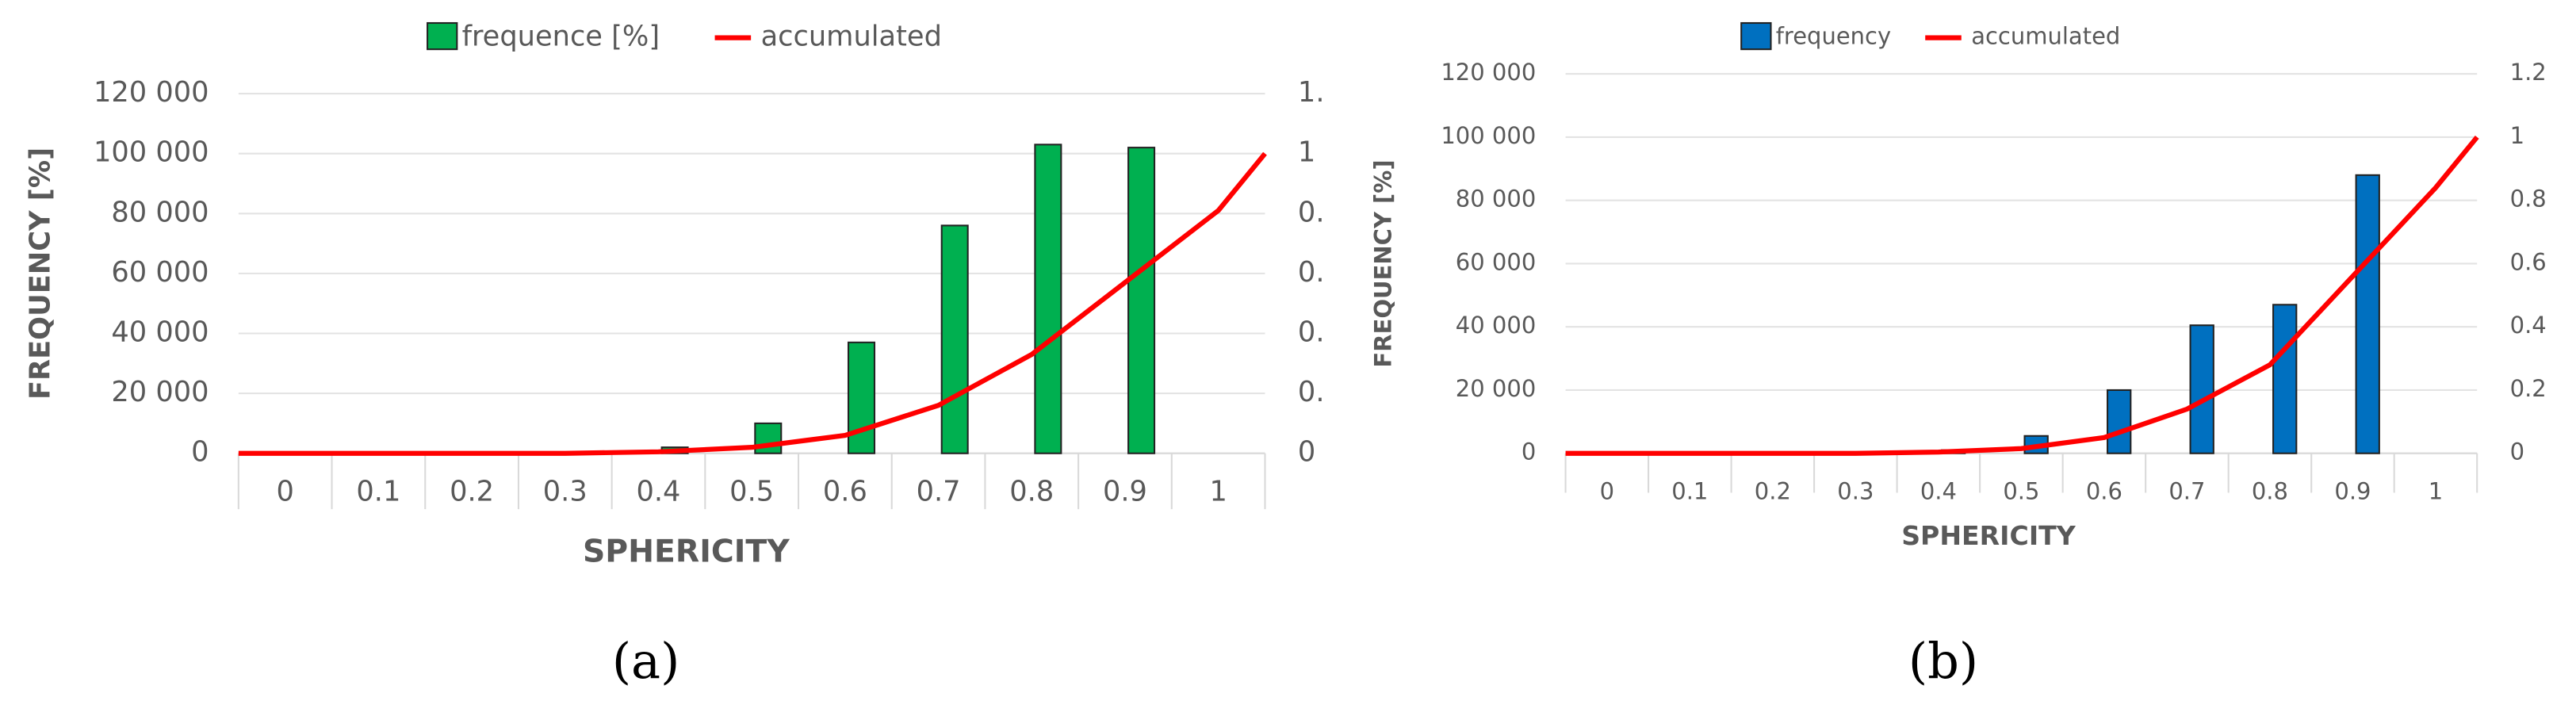 The image size is (2576, 716). I want to click on y2-tick-label: 0.4, so click(2528, 325).